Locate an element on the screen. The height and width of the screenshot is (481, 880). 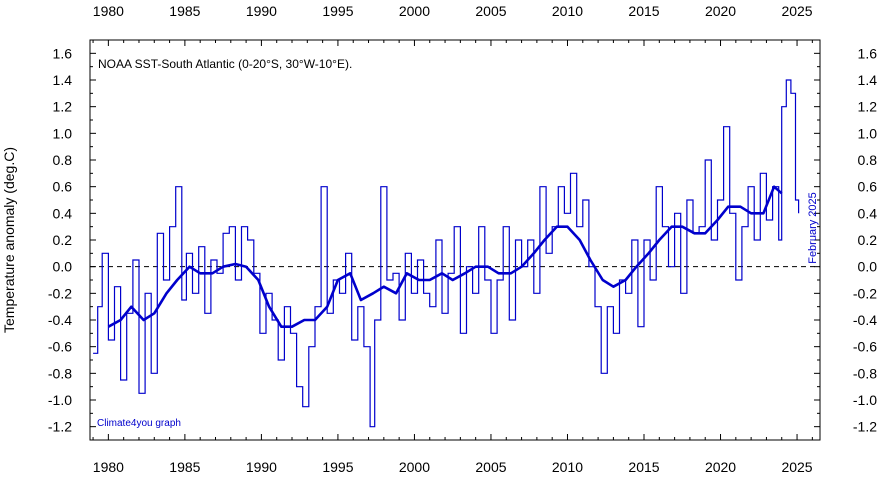
y-tick-label-right: -0.4 is located at coordinates (865, 320).